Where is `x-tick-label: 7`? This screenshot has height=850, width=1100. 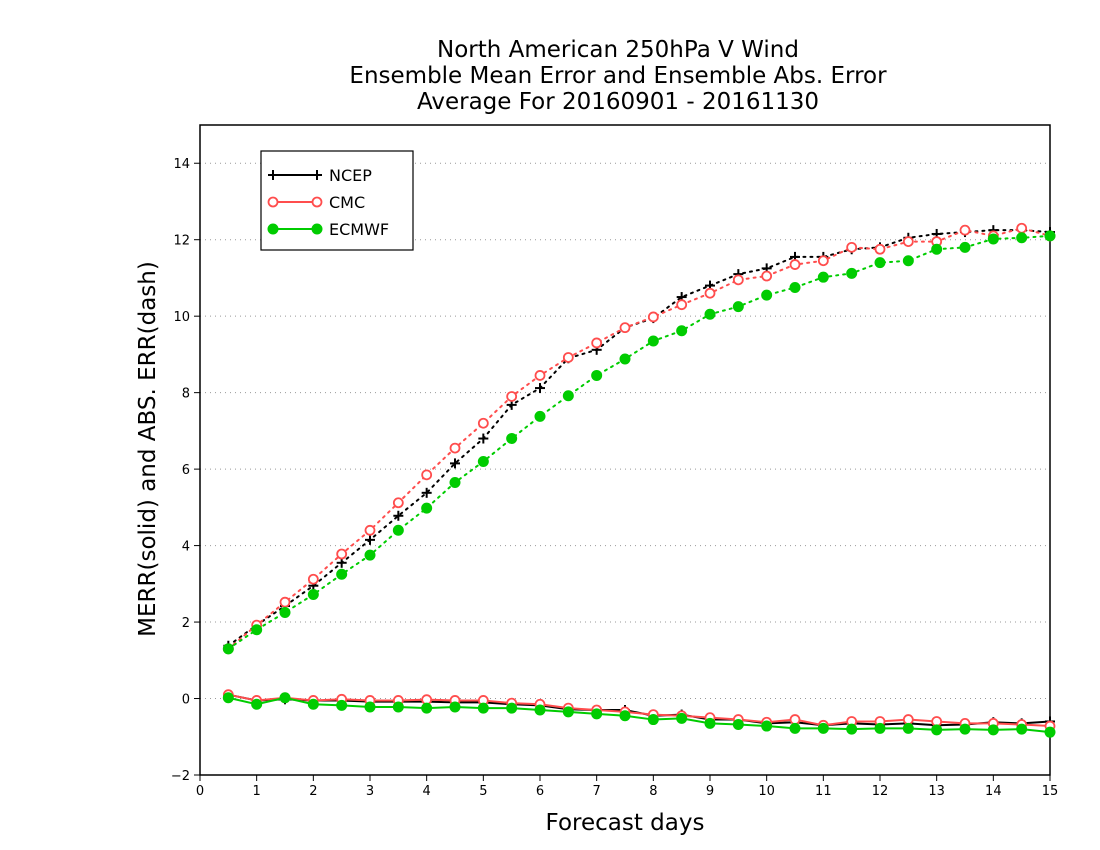
x-tick-label: 7 is located at coordinates (597, 791).